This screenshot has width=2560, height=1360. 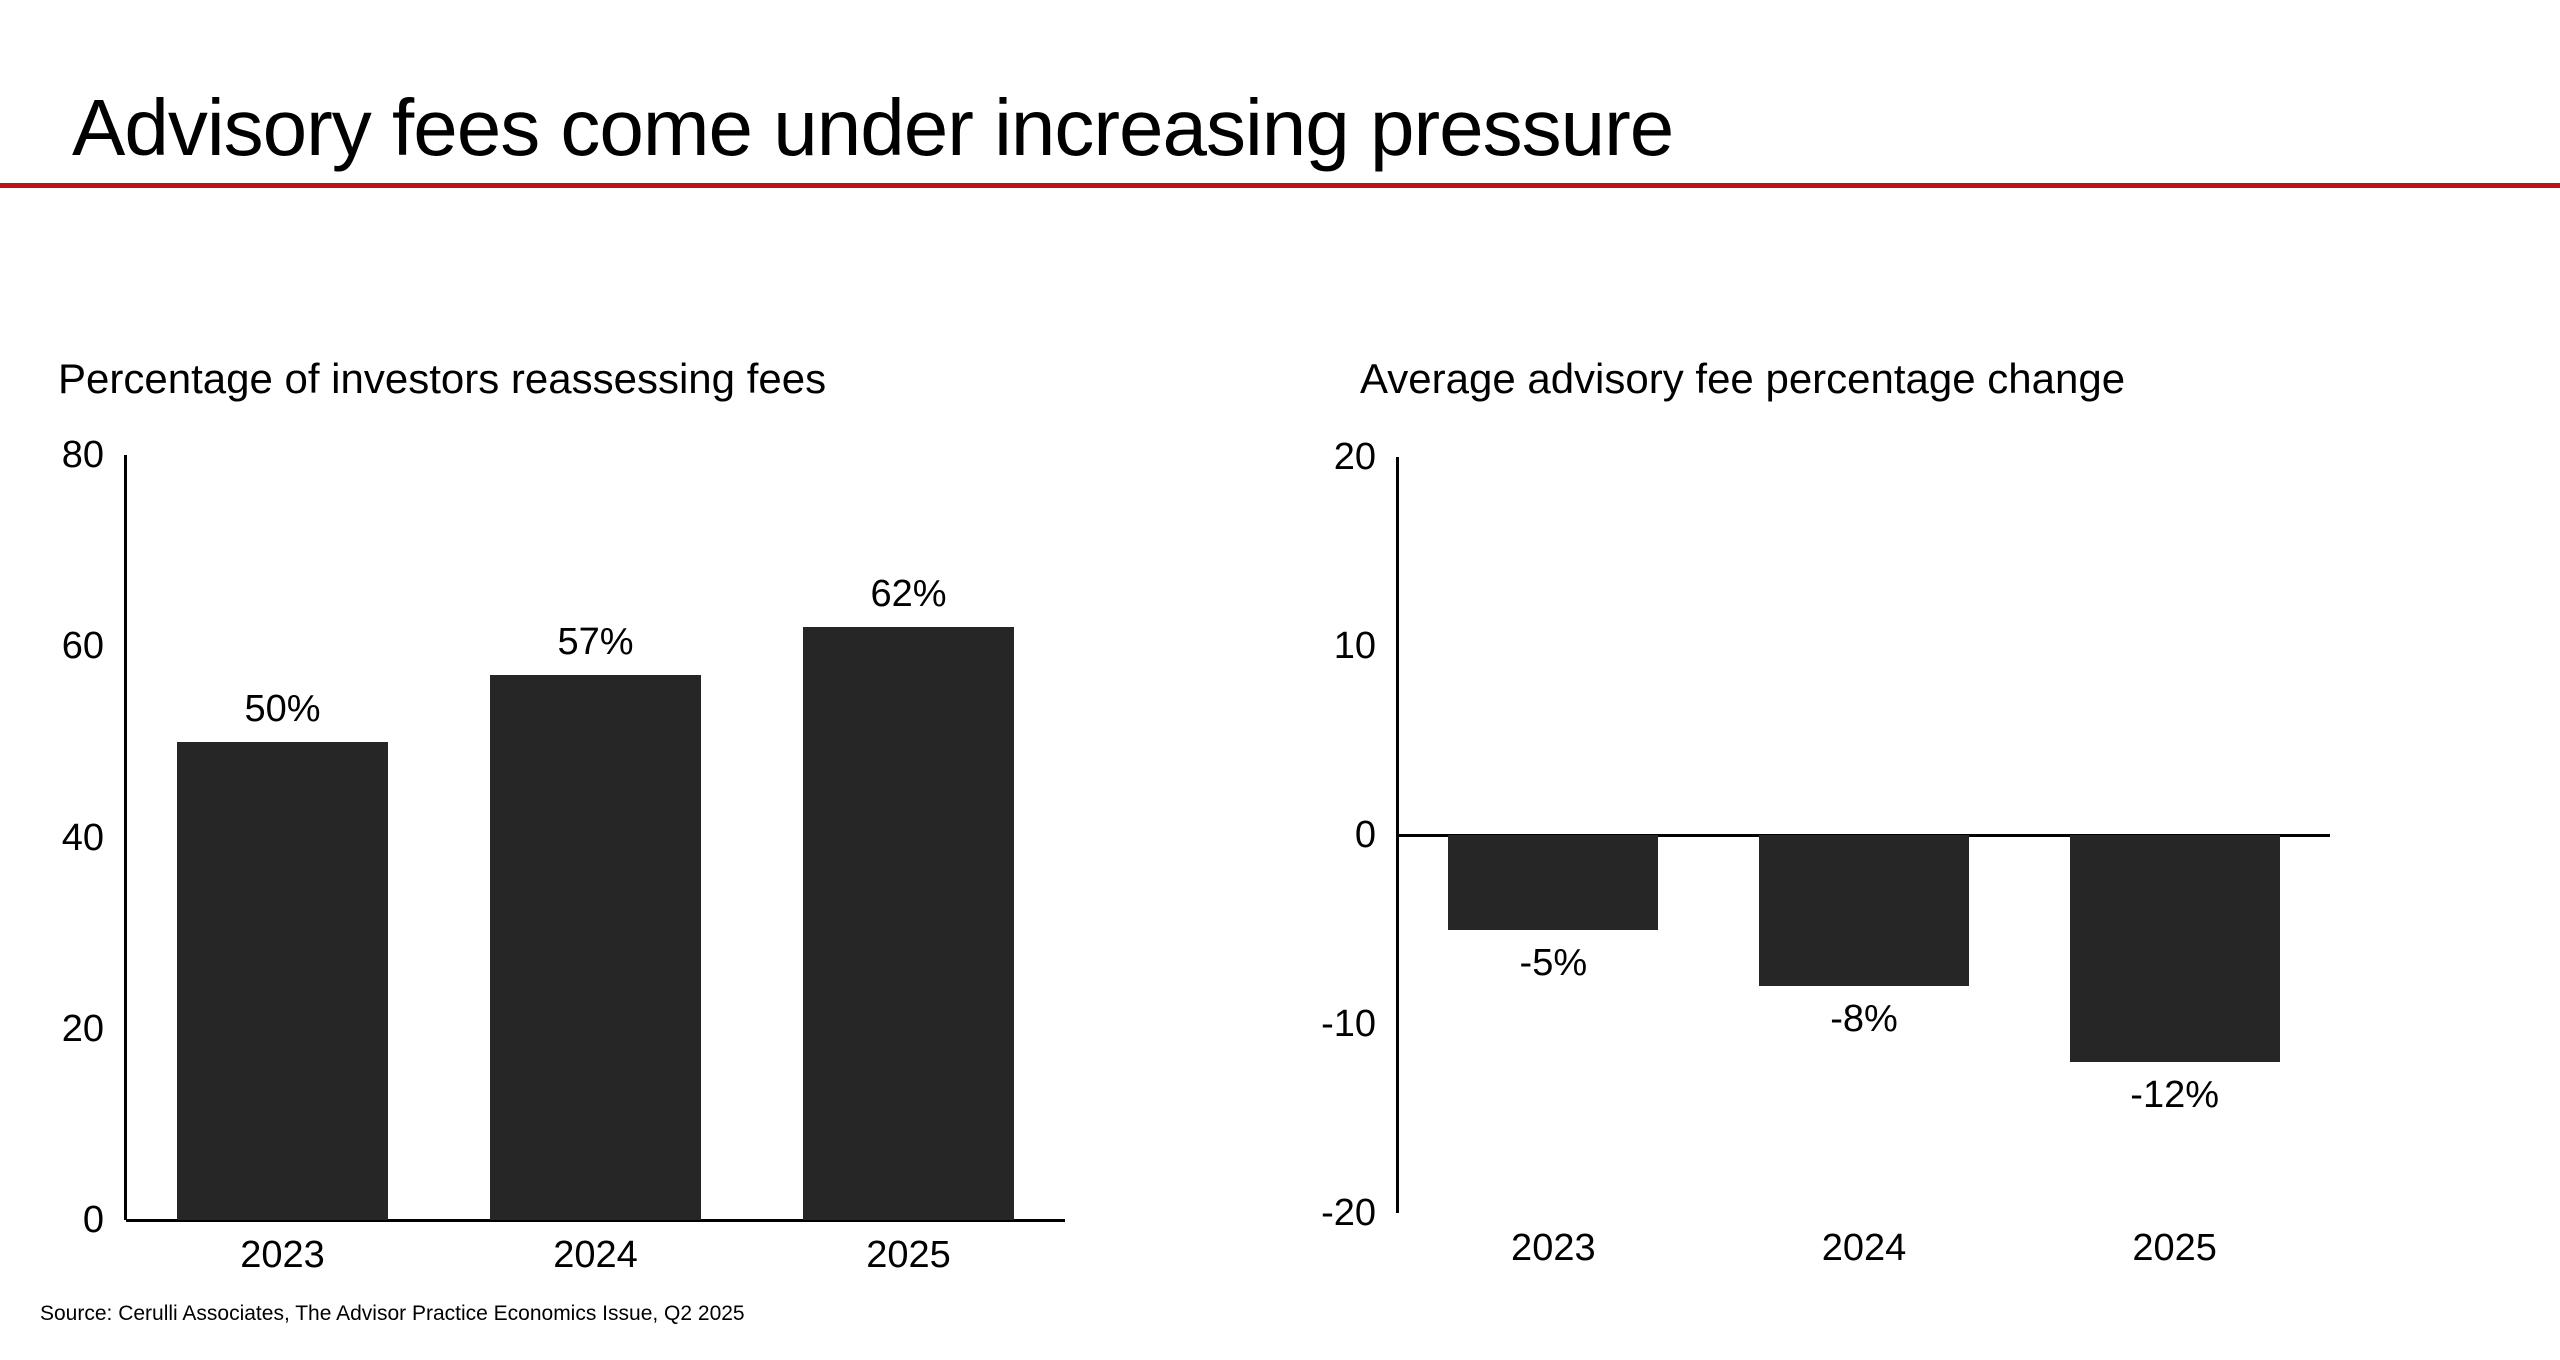 What do you see at coordinates (442, 378) in the screenshot?
I see `chart-title-left: Percentage of investors reassessing fees` at bounding box center [442, 378].